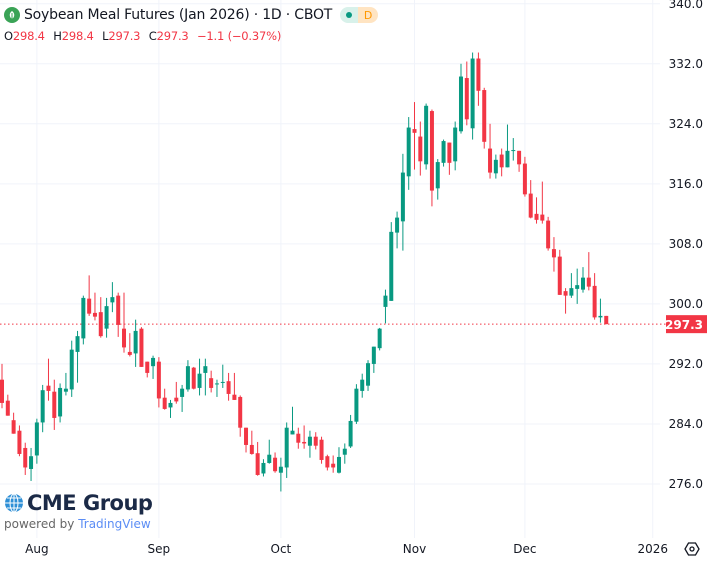  Describe the element at coordinates (359, 15) in the screenshot. I see `market-status-badge: D` at that location.